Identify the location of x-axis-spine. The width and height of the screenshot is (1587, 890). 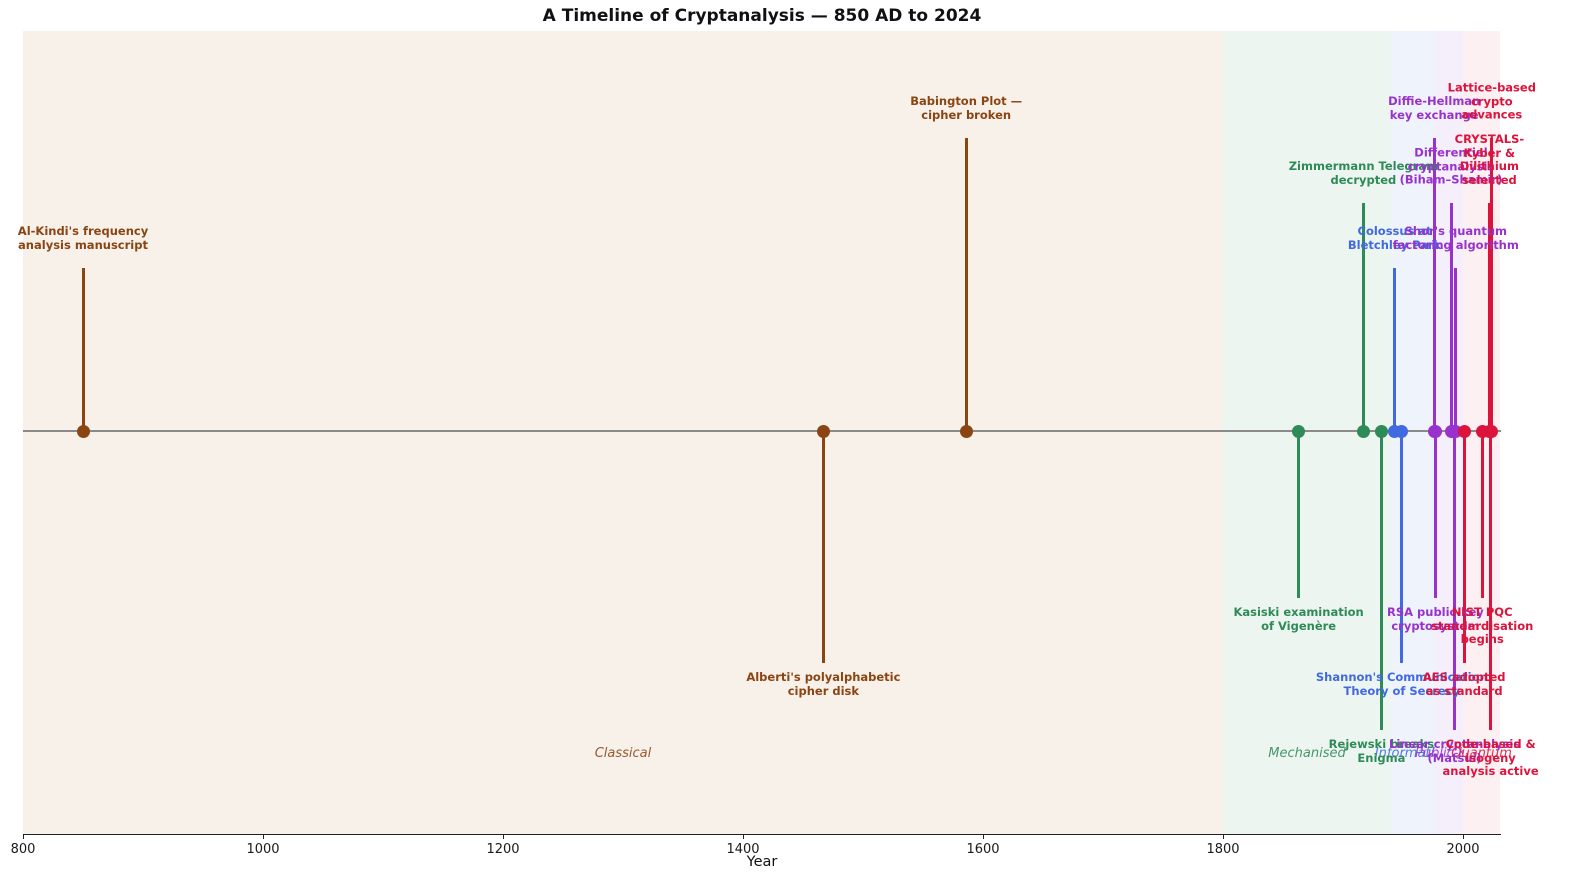
(762, 834).